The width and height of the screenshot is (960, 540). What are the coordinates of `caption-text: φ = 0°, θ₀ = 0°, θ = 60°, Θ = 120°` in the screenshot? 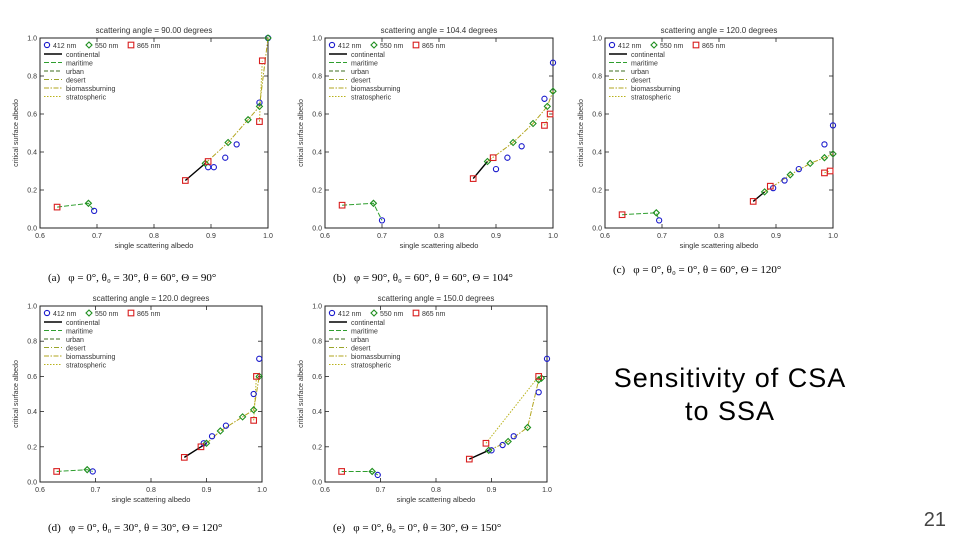 It's located at (707, 270).